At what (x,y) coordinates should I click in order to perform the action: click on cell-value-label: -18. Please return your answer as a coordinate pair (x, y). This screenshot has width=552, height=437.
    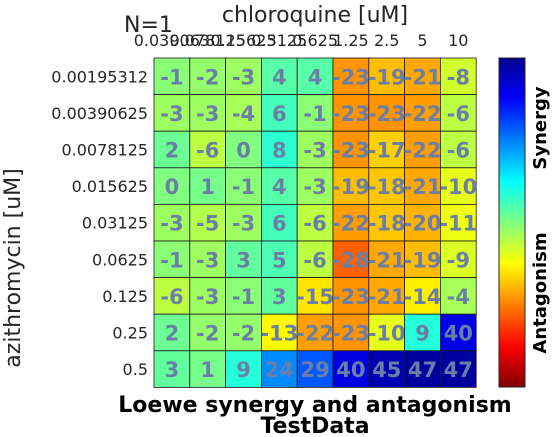
    Looking at the image, I should click on (387, 224).